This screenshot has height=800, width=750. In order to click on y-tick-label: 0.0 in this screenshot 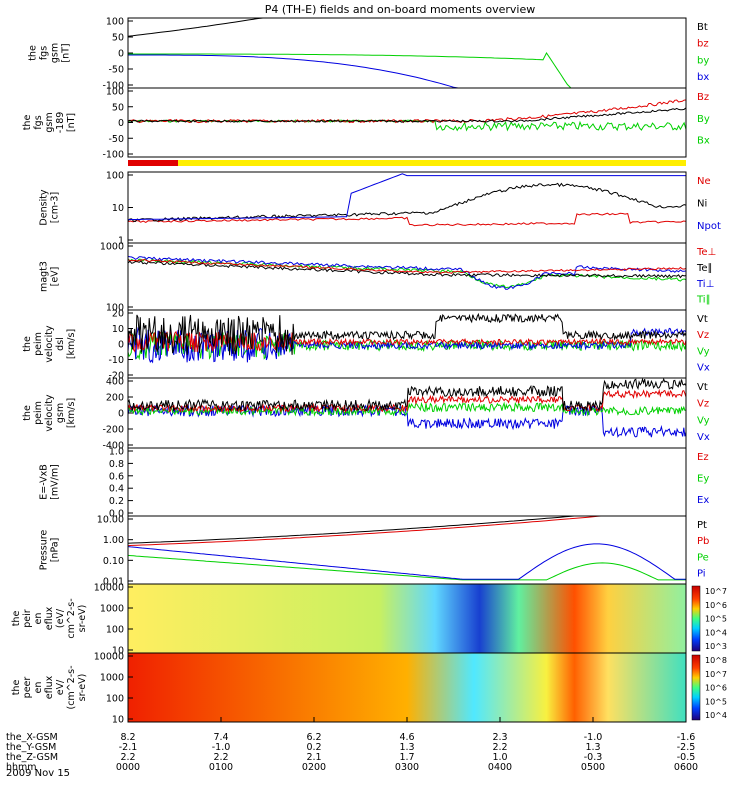, I will do `click(116, 514)`.